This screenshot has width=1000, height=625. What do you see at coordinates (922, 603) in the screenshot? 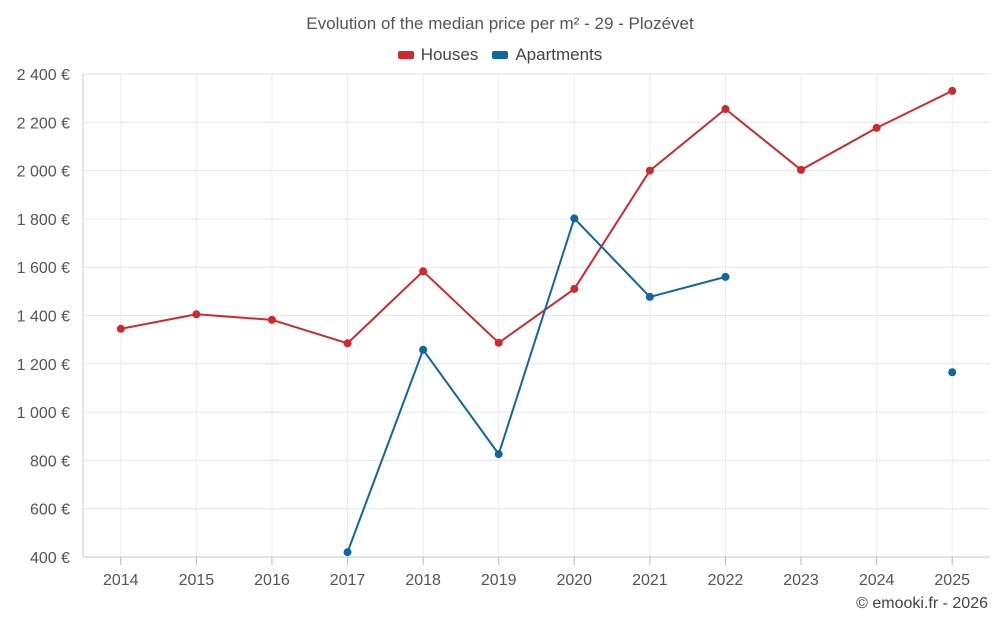
I see `credit-text: © emooki.fr - 2026` at bounding box center [922, 603].